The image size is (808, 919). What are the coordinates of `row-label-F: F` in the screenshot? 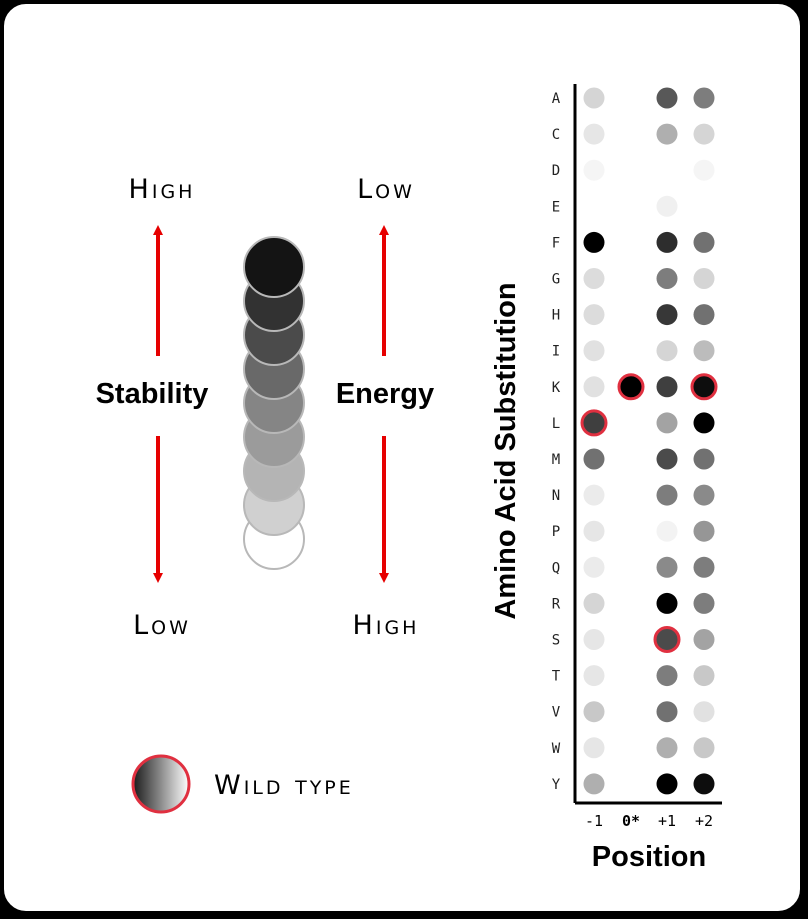 It's located at (556, 243).